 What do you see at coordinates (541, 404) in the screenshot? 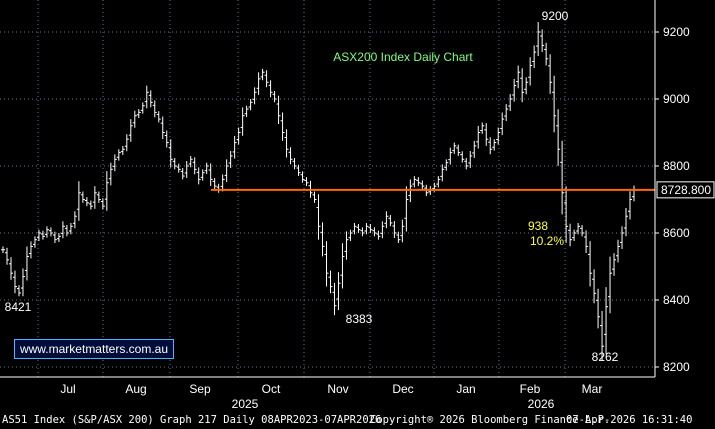
I see `year-label: 2026` at bounding box center [541, 404].